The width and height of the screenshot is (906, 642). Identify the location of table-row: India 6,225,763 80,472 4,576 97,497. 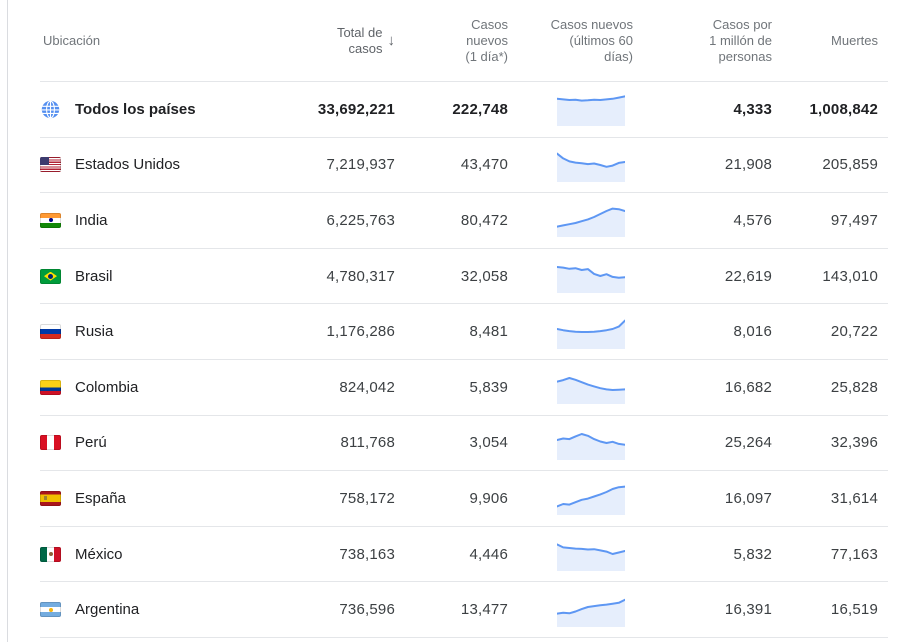
(464, 221).